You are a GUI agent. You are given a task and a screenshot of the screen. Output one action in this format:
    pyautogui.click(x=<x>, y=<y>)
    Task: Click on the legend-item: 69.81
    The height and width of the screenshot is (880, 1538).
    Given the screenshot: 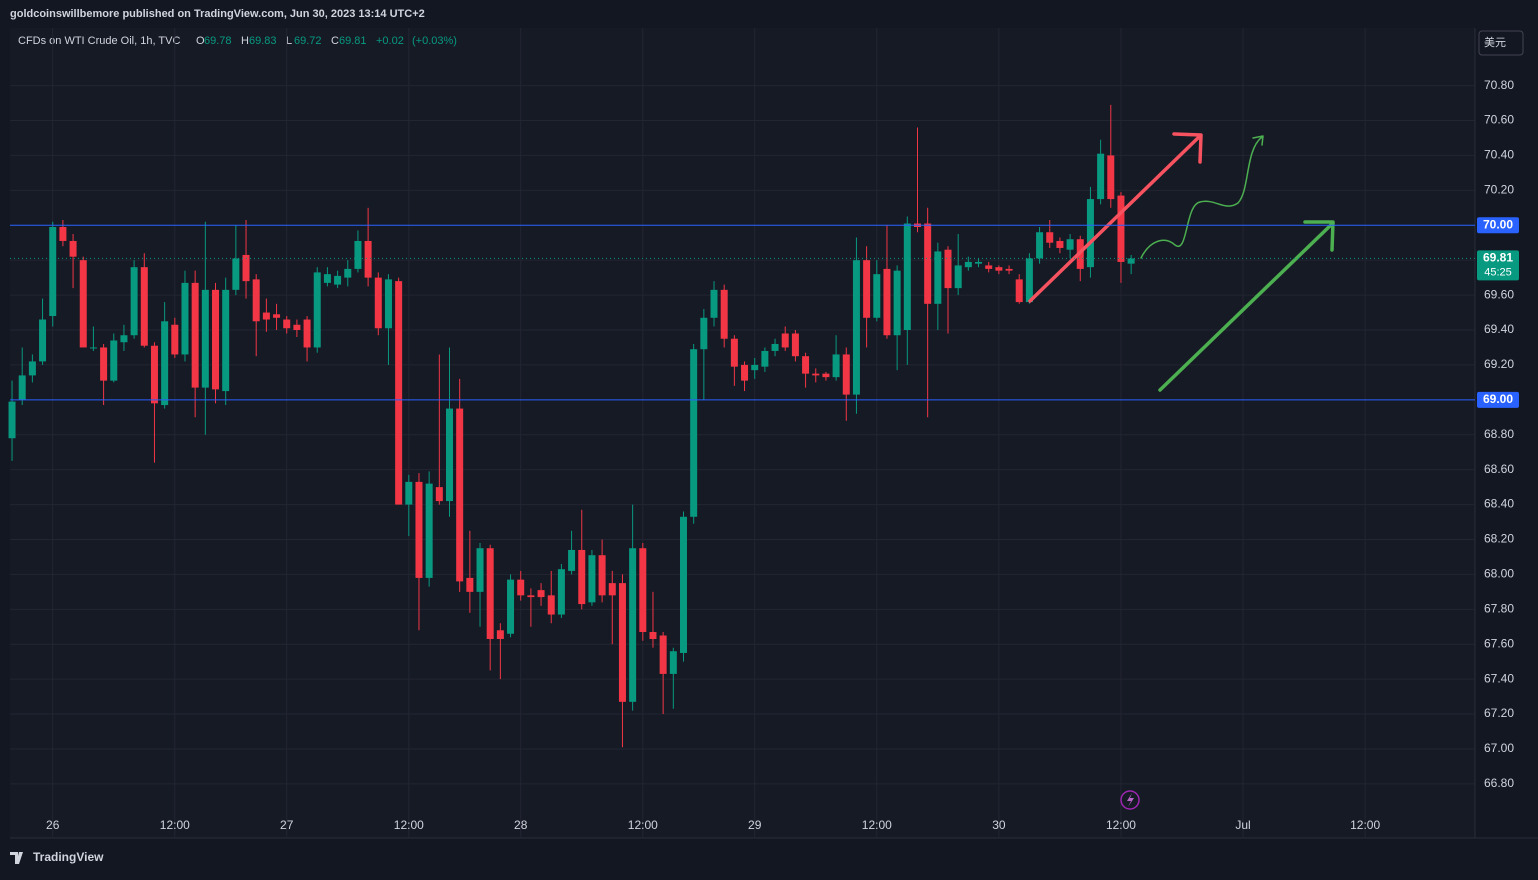 What is the action you would take?
    pyautogui.click(x=353, y=41)
    